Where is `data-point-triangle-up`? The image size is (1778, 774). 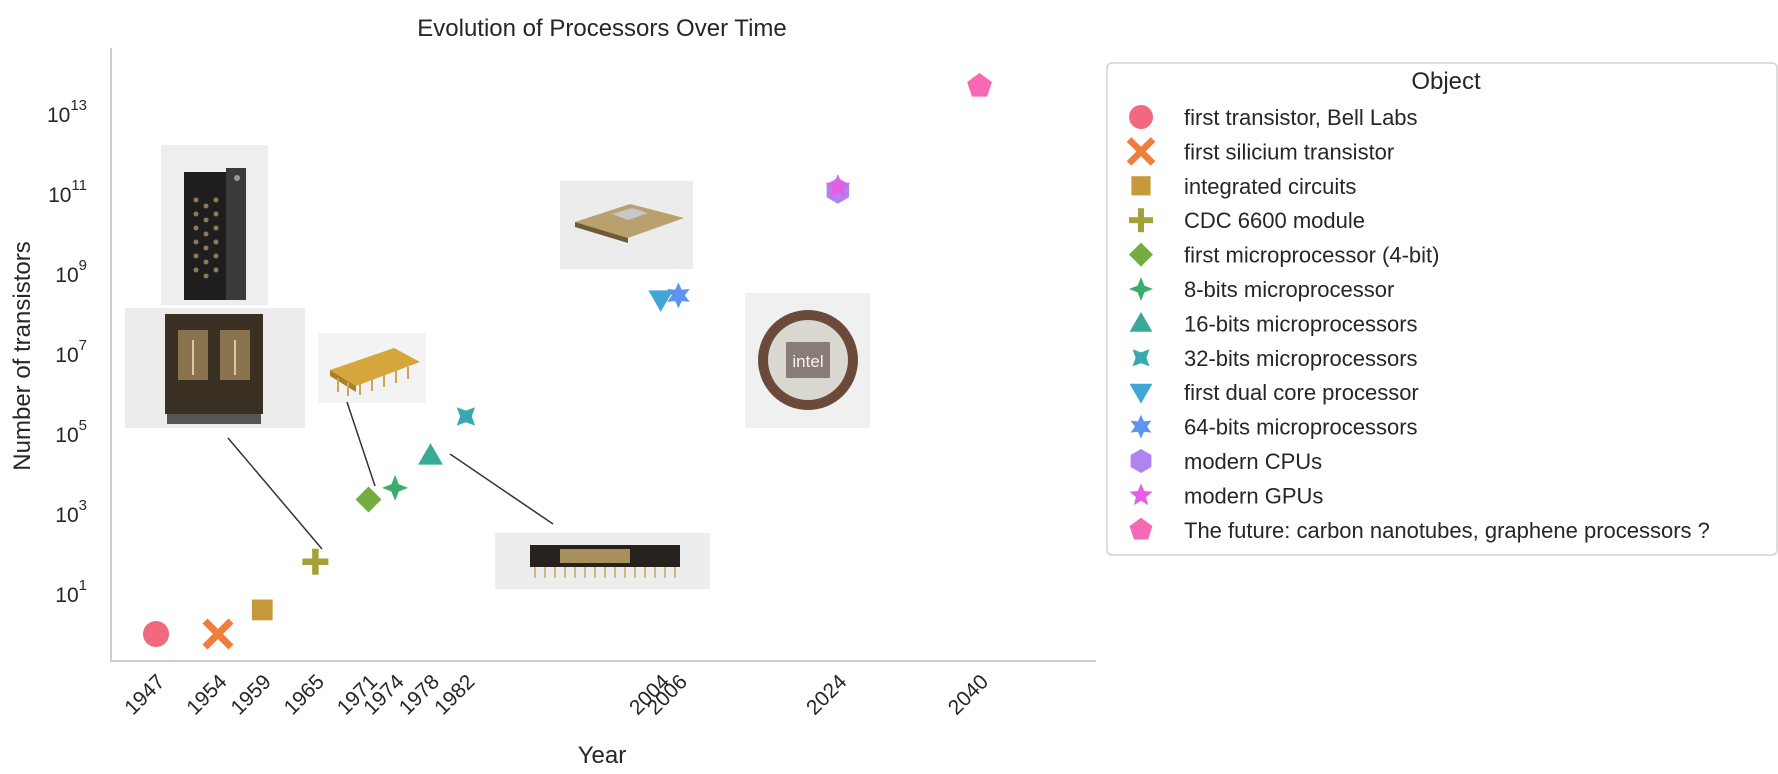
data-point-triangle-up is located at coordinates (430, 454).